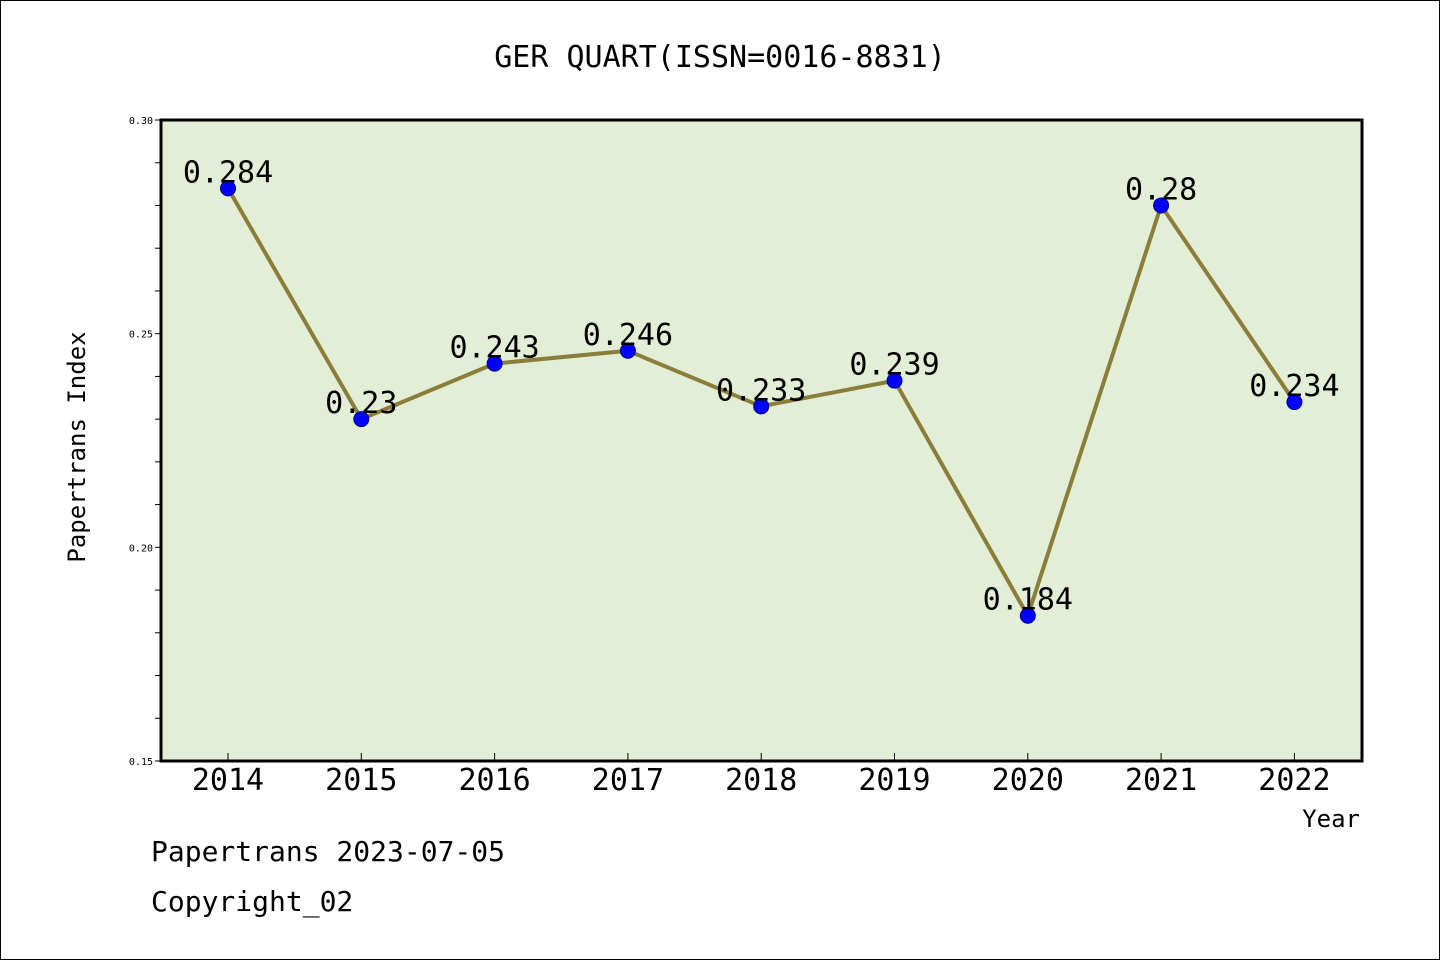  What do you see at coordinates (1161, 780) in the screenshot?
I see `x-tick-label: 2021` at bounding box center [1161, 780].